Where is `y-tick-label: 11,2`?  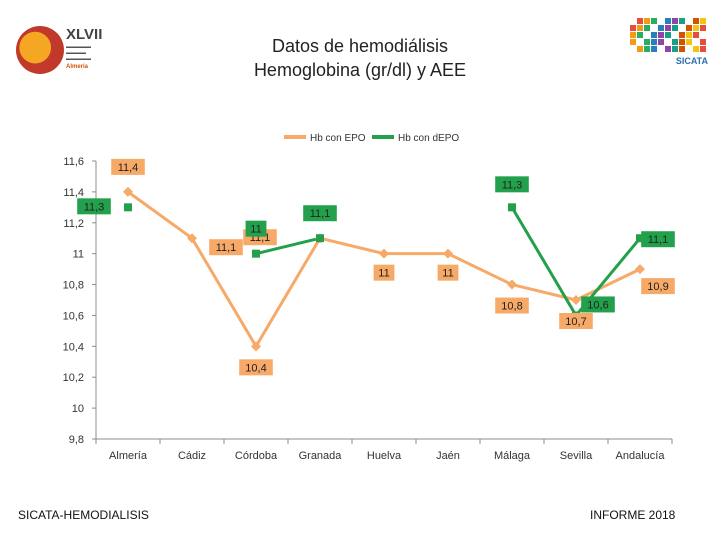 y-tick-label: 11,2 is located at coordinates (73, 224).